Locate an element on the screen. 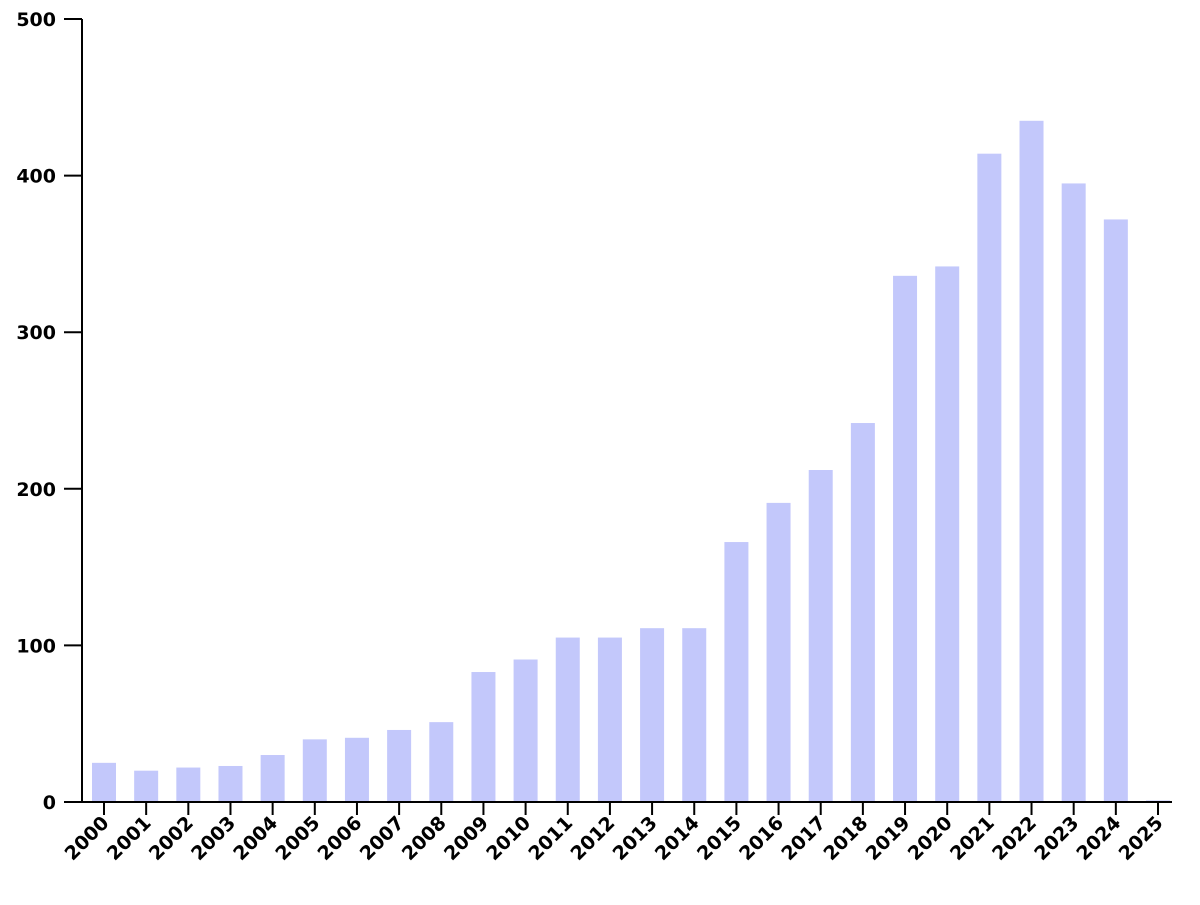 Image resolution: width=1200 pixels, height=905 pixels. y-tick-label: 100 is located at coordinates (36, 646).